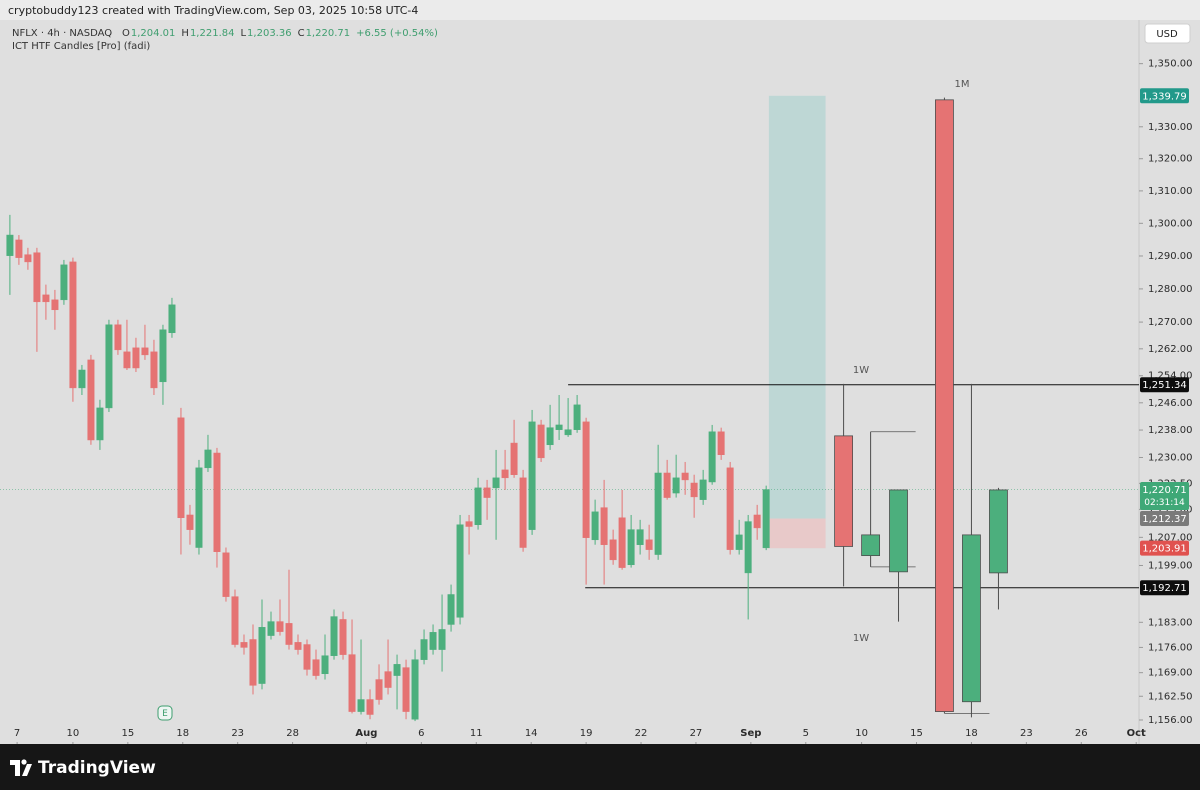 Image resolution: width=1200 pixels, height=790 pixels. Describe the element at coordinates (600, 767) in the screenshot. I see `footer-bar` at that location.